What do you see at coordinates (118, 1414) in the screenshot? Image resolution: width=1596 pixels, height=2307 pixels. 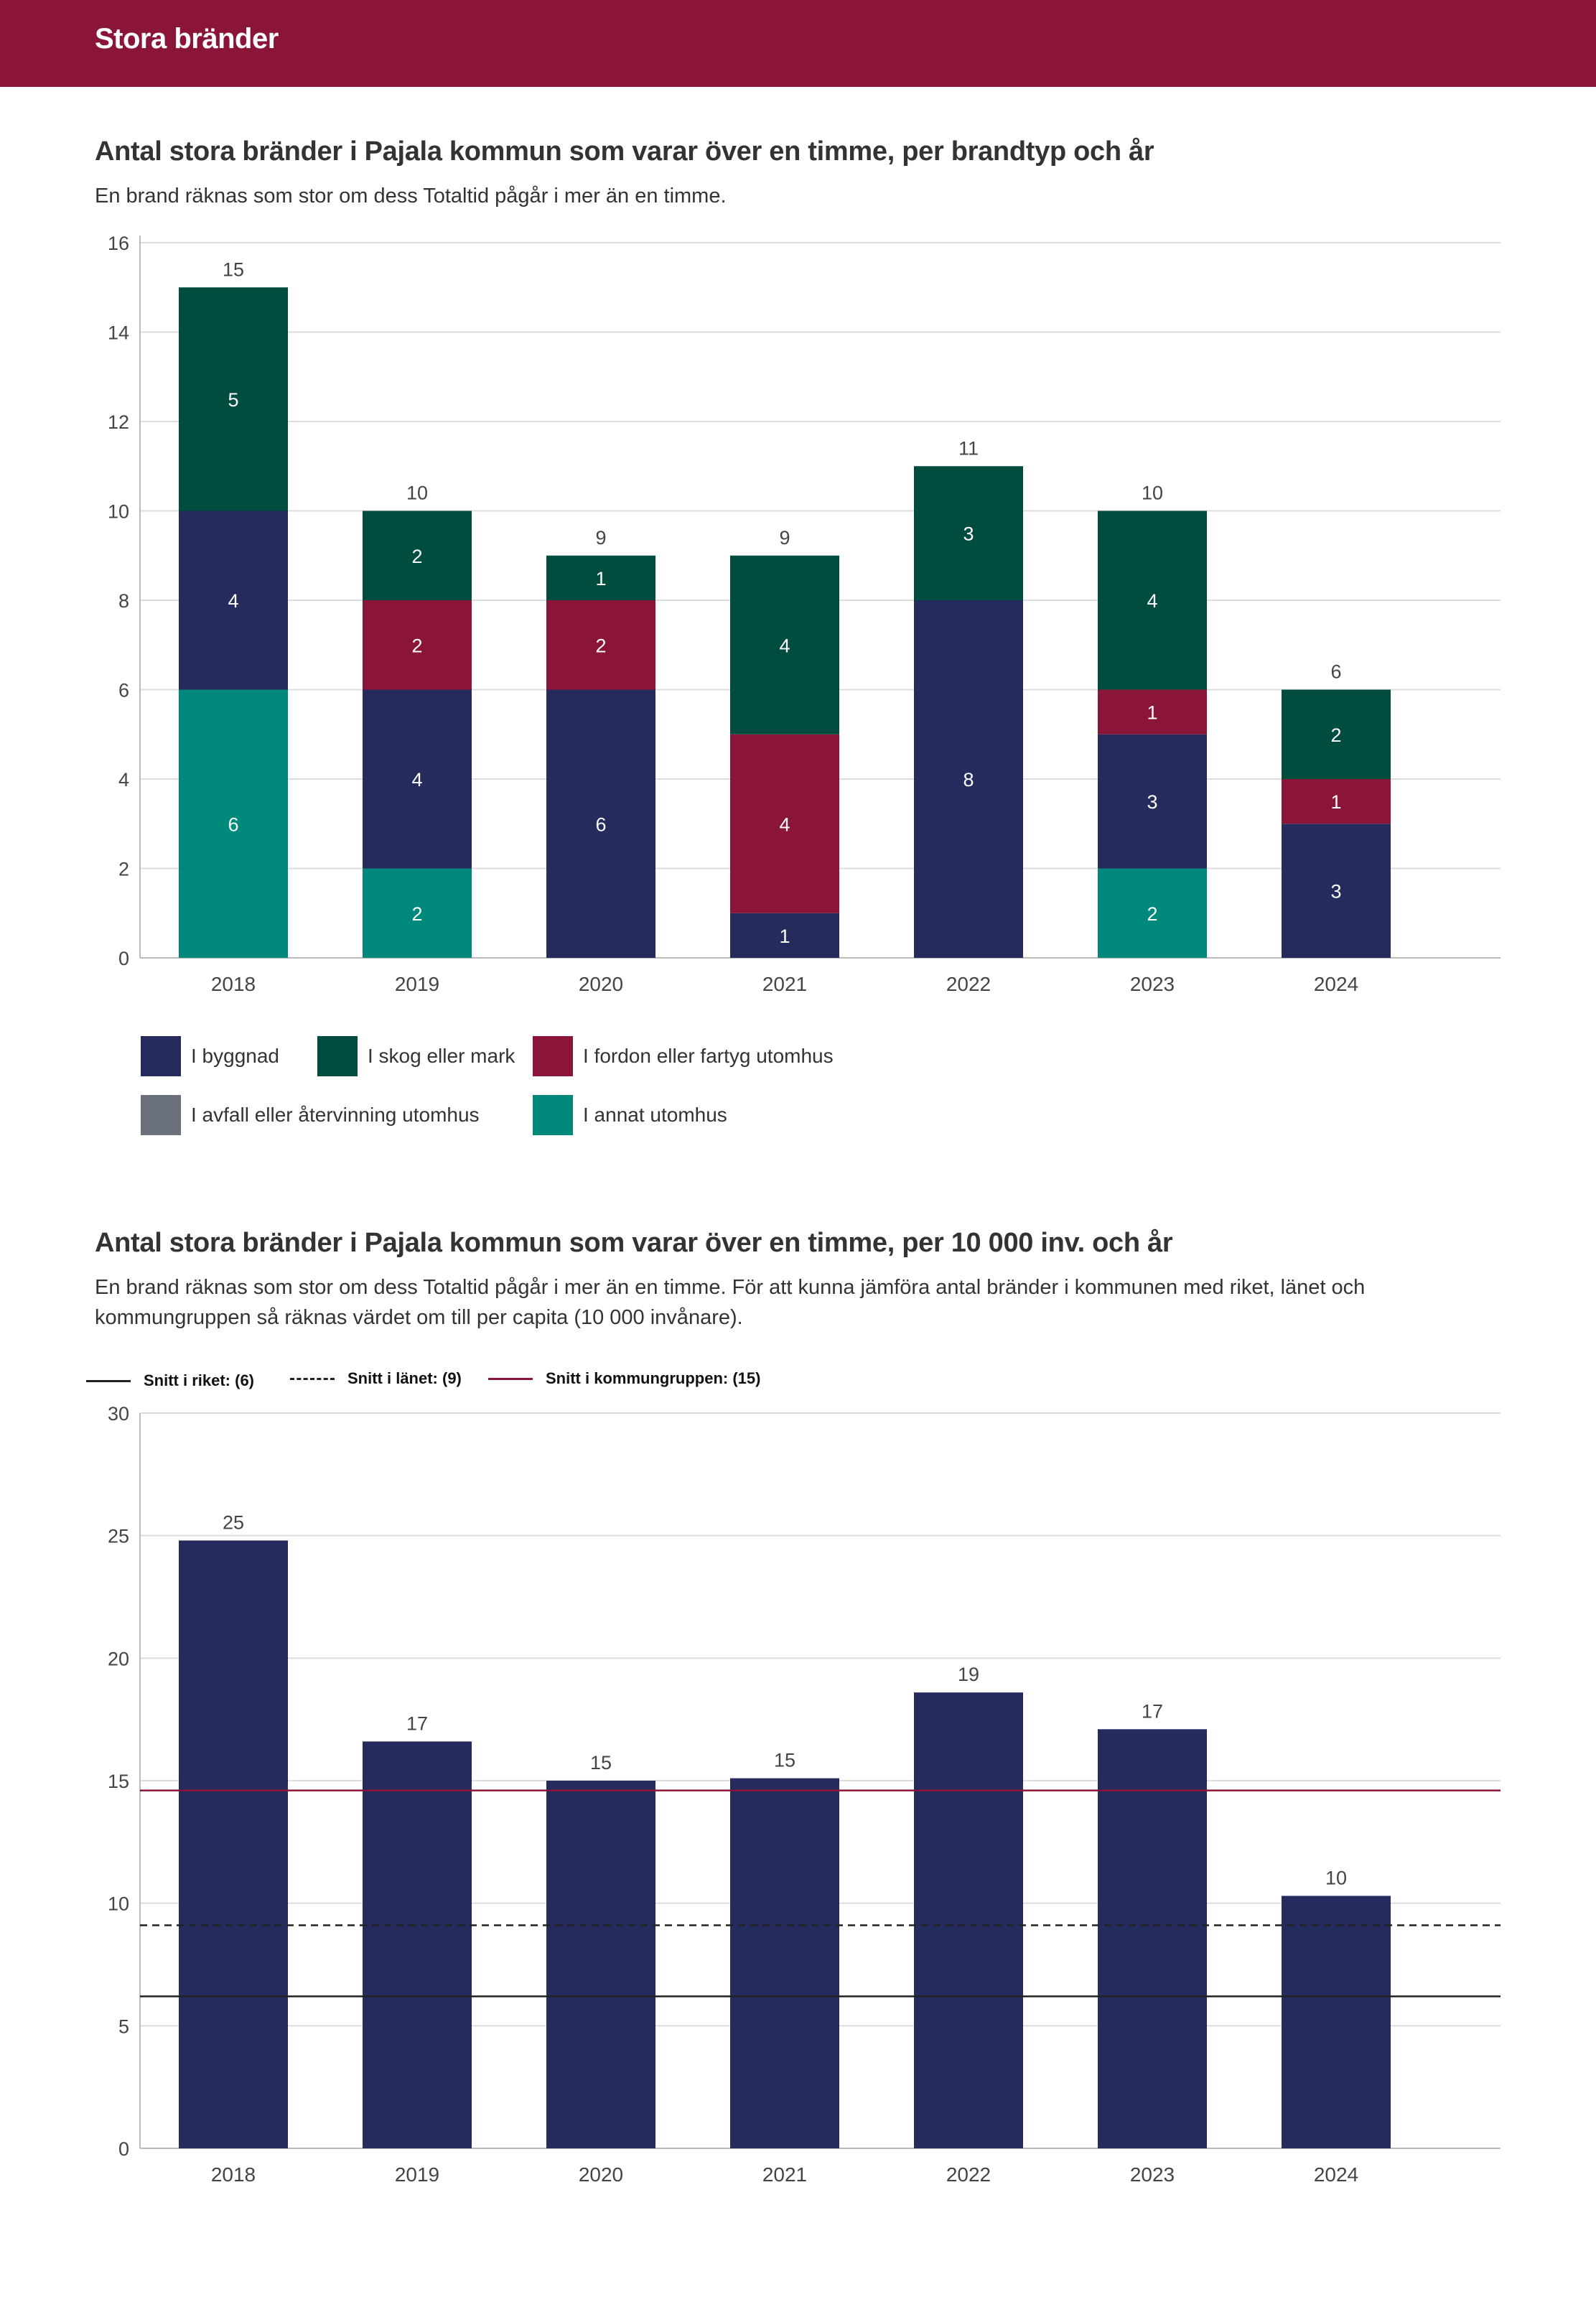 I see `y-tick-label: 30` at bounding box center [118, 1414].